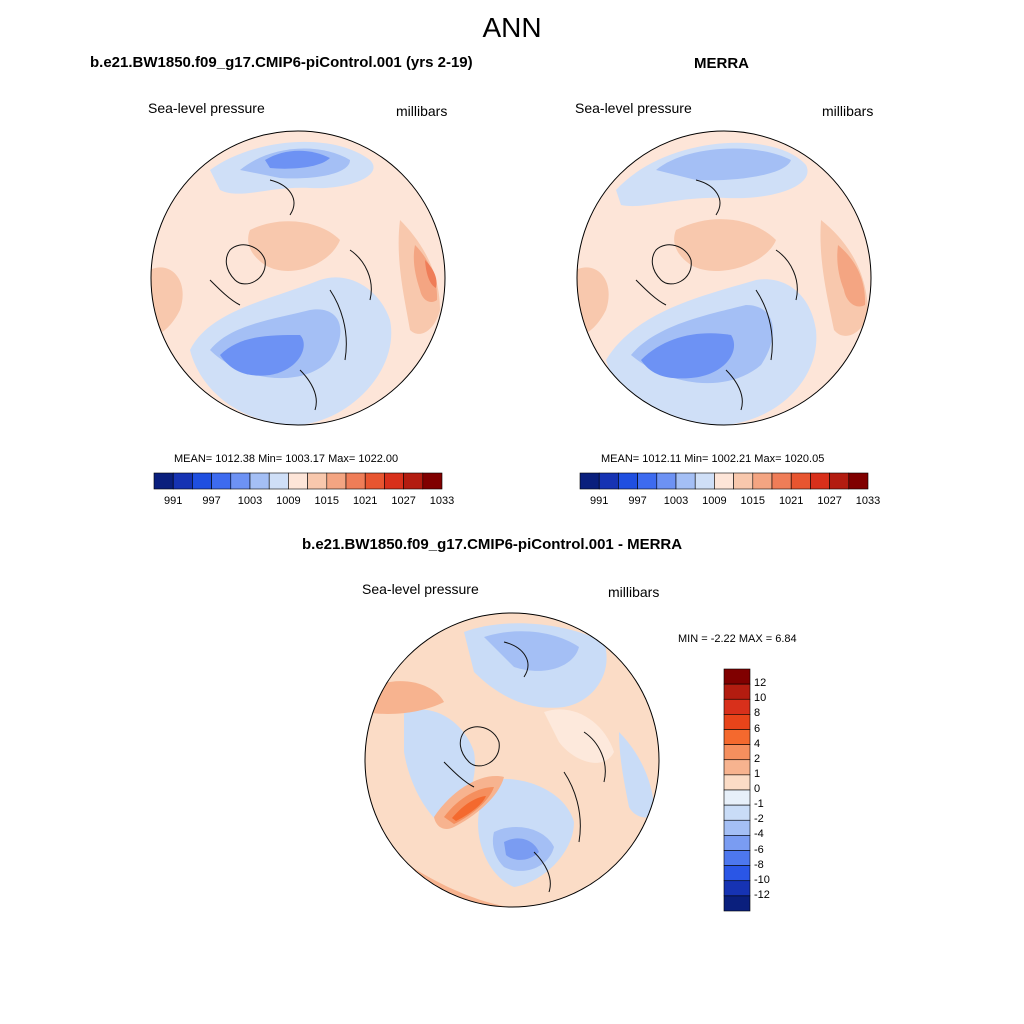 The height and width of the screenshot is (1024, 1024). Describe the element at coordinates (848, 111) in the screenshot. I see `panel2-units-label: millibars` at that location.